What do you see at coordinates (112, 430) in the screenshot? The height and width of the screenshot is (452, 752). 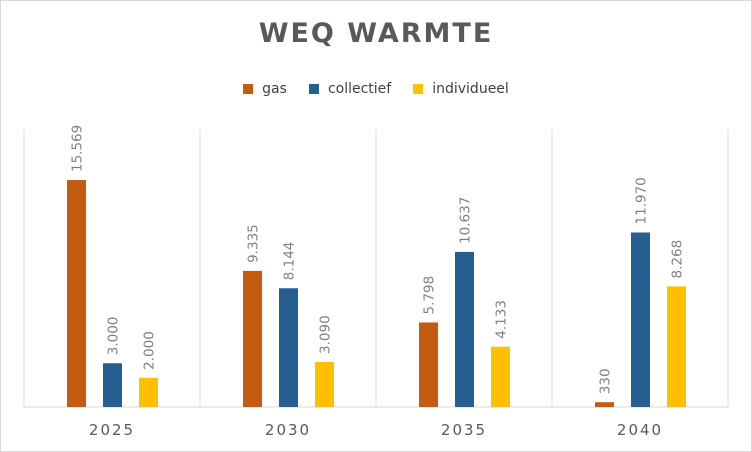 I see `x-tick-label-2025: 2025` at bounding box center [112, 430].